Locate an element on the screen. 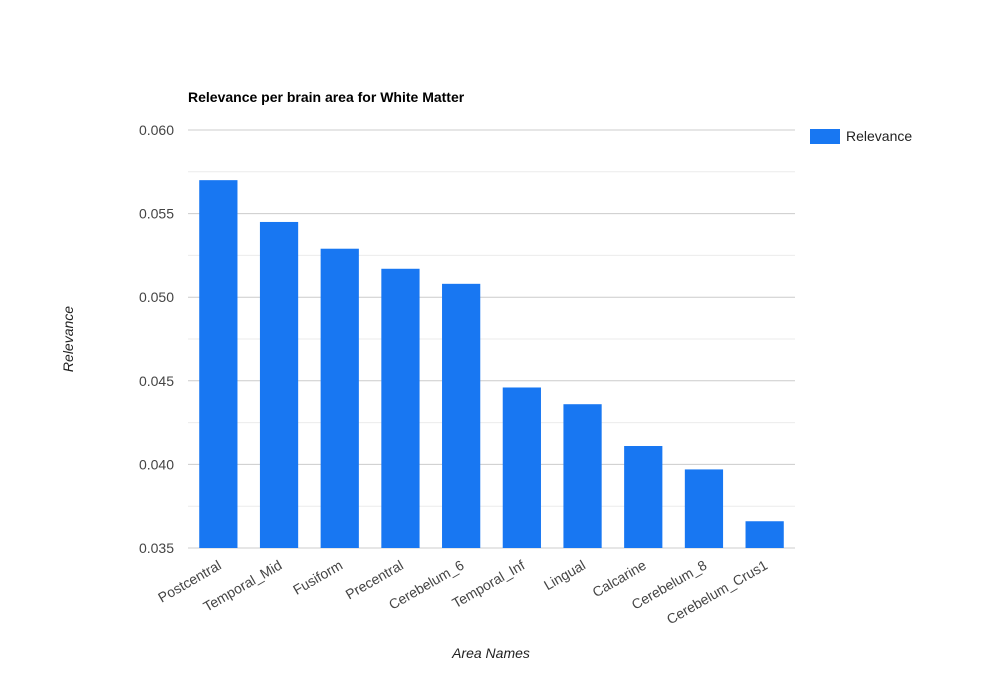  legend-label: Relevance is located at coordinates (879, 136).